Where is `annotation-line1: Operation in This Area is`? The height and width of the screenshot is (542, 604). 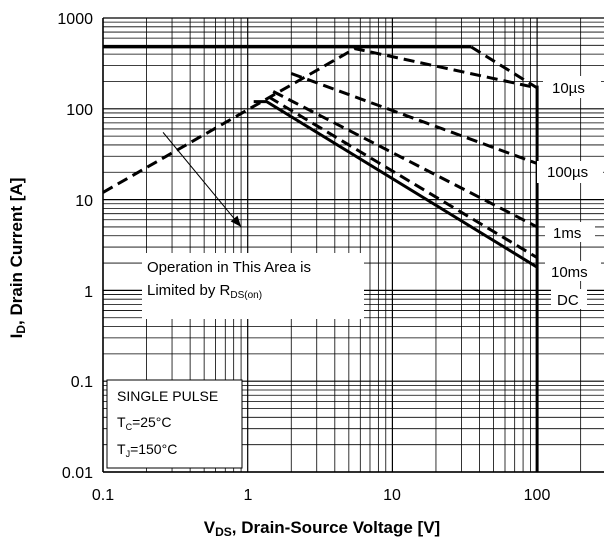
annotation-line1: Operation in This Area is is located at coordinates (229, 267).